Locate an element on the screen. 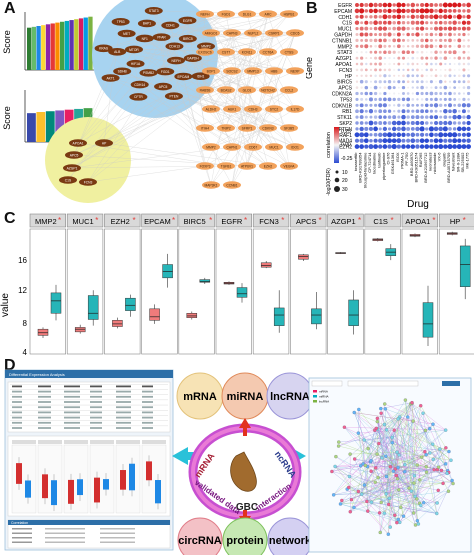 The image size is (474, 555). significance-star: * is located at coordinates (133, 220).